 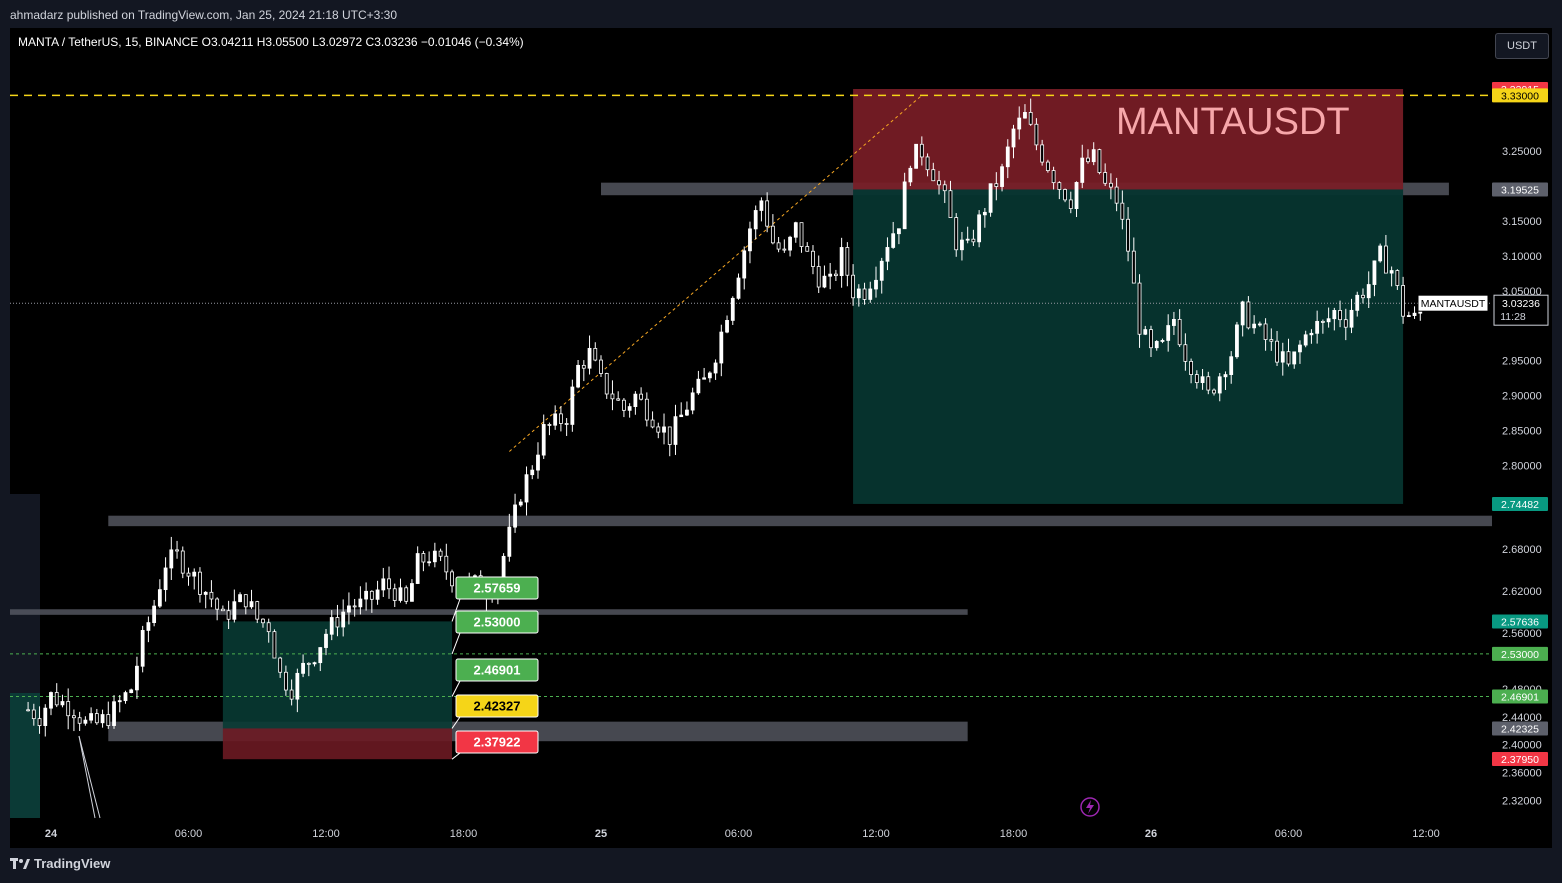 I want to click on lightning-icon, so click(x=1090, y=807).